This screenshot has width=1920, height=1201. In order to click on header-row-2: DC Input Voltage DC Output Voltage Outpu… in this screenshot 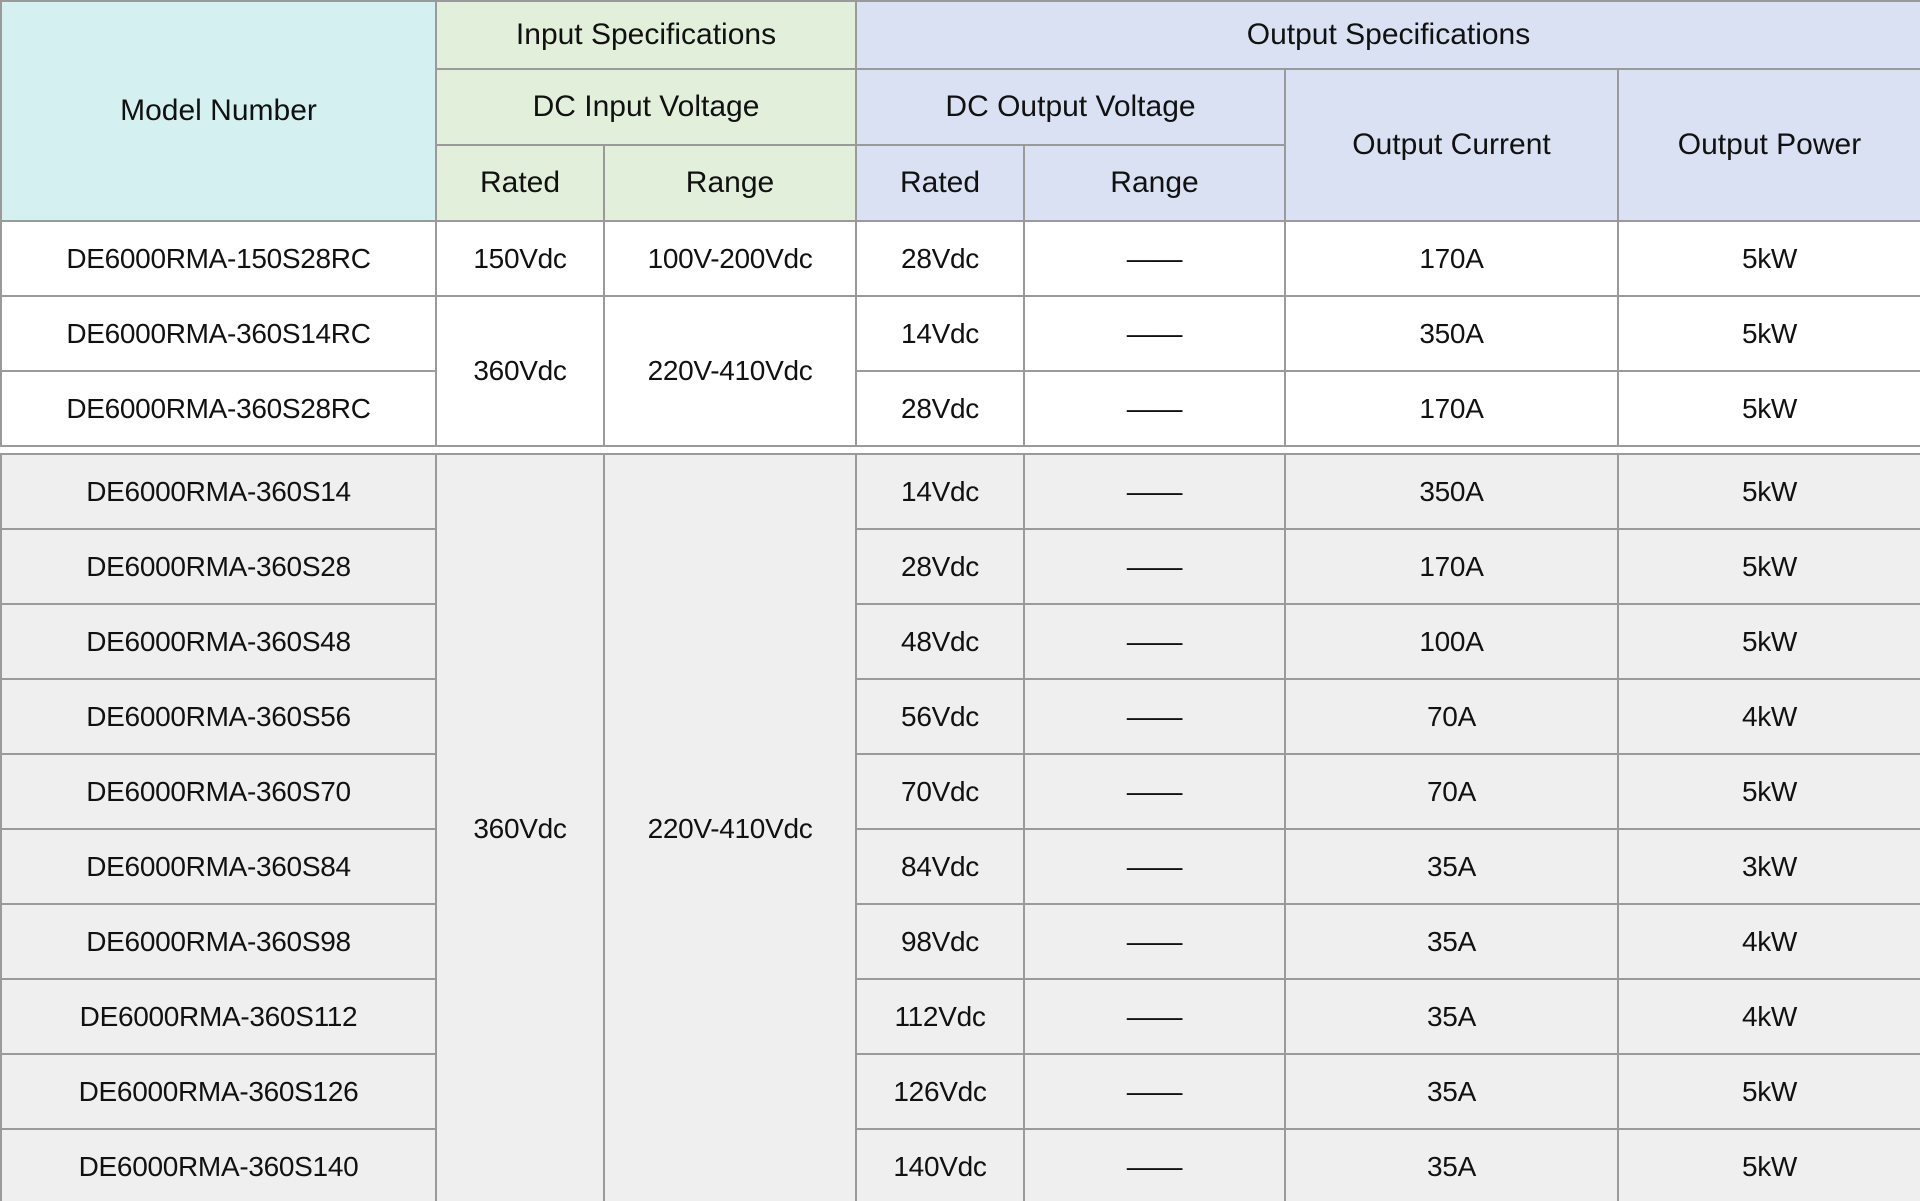, I will do `click(960, 145)`.